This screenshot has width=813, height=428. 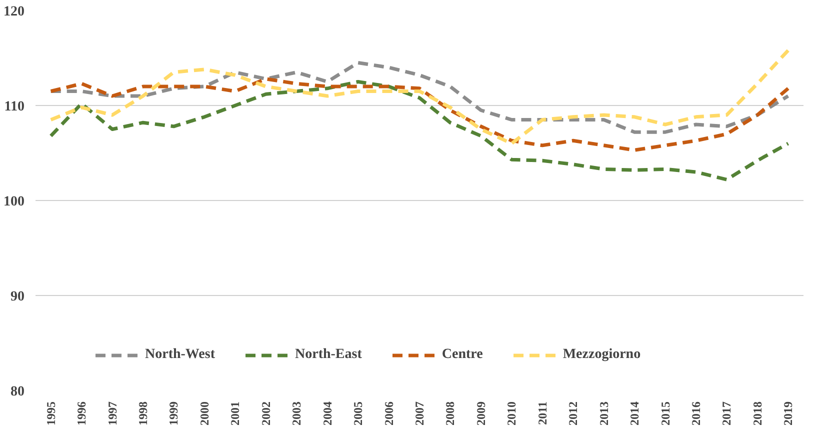 What do you see at coordinates (788, 414) in the screenshot?
I see `x-tick-label: 2019` at bounding box center [788, 414].